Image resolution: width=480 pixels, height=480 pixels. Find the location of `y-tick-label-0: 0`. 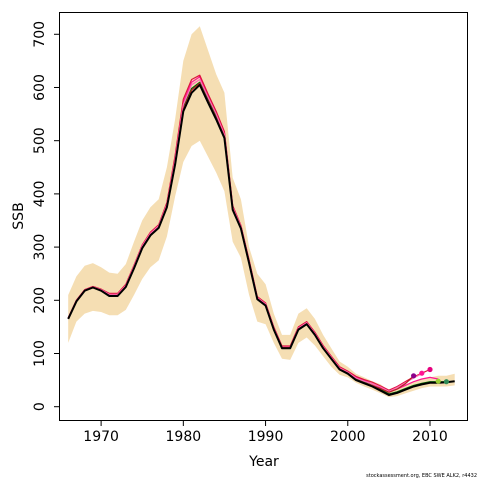

y-tick-label-0: 0 is located at coordinates (40, 406).